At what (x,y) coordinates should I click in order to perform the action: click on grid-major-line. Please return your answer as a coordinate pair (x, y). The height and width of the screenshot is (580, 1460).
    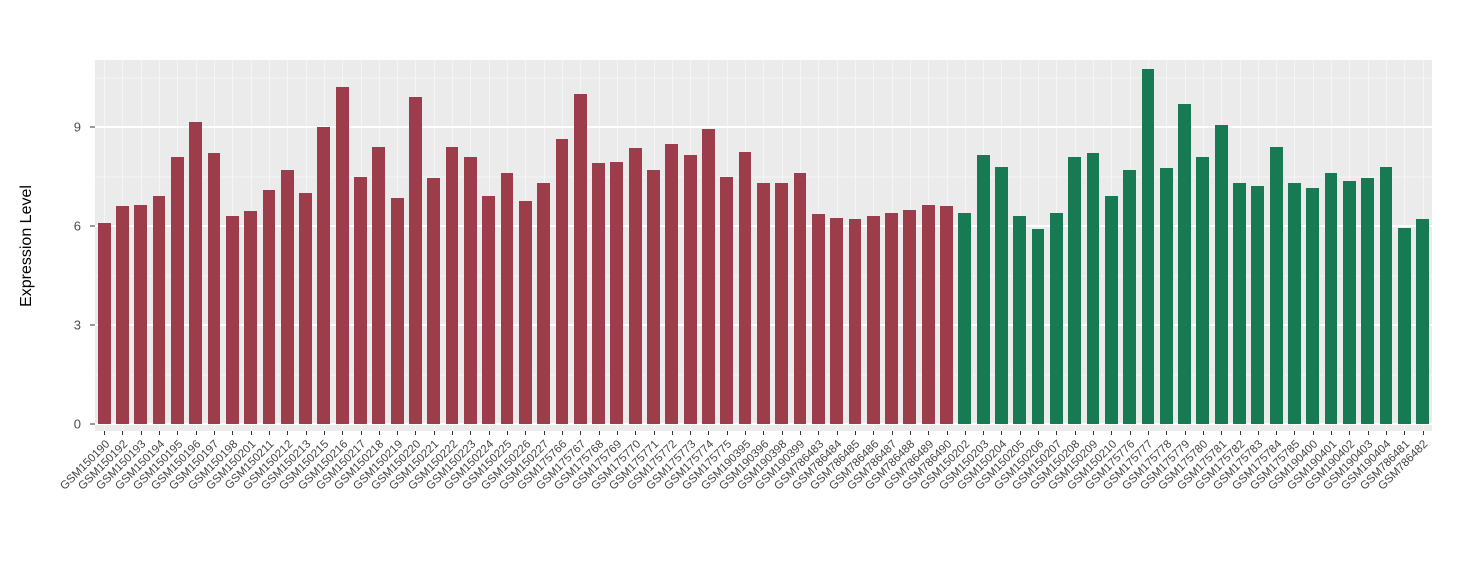
    Looking at the image, I should click on (763, 424).